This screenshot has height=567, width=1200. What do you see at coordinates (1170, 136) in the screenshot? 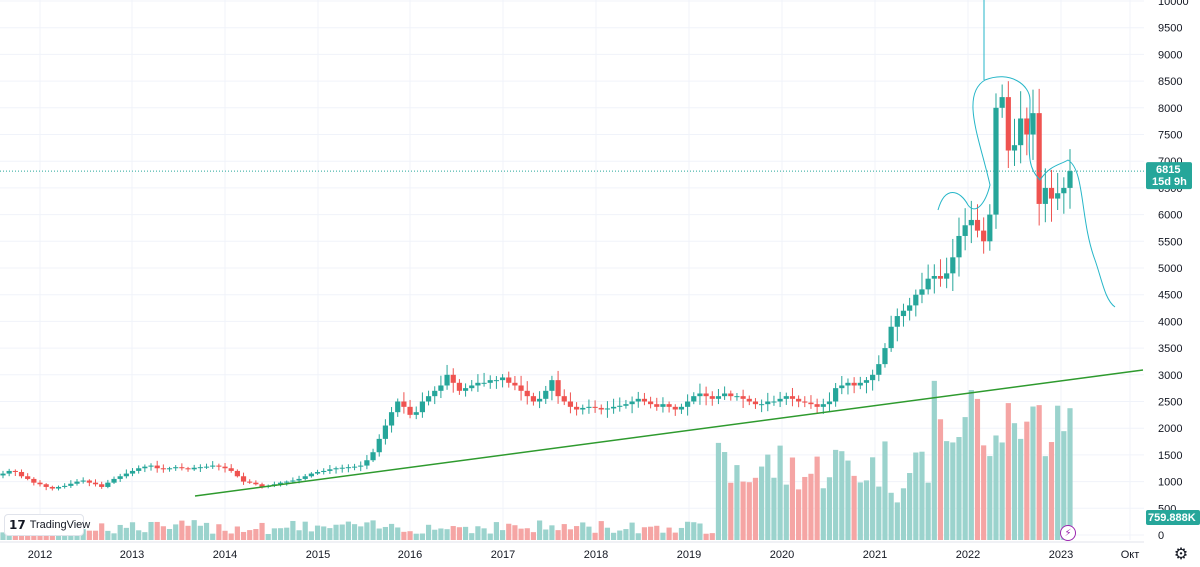
I see `y-tick-label: 7500` at bounding box center [1170, 136].